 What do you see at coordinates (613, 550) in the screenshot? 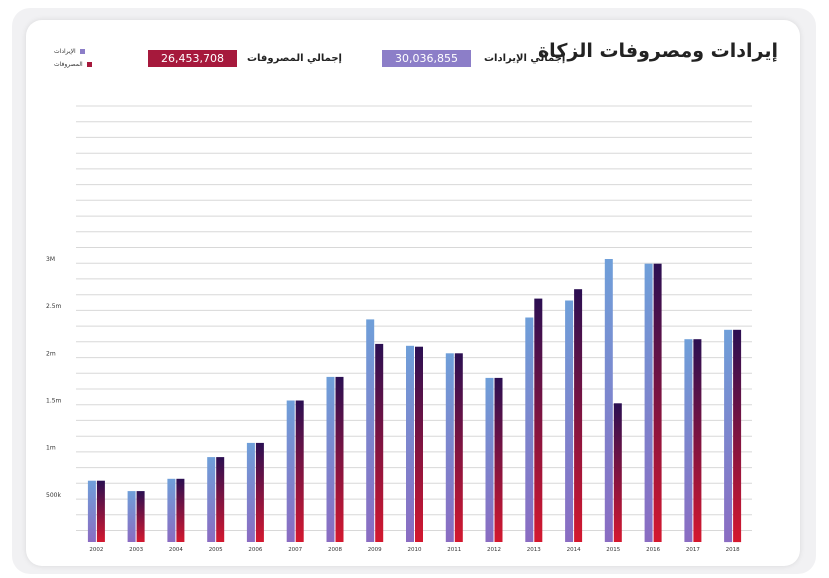
I see `x-tick-label: 2015` at bounding box center [613, 550].